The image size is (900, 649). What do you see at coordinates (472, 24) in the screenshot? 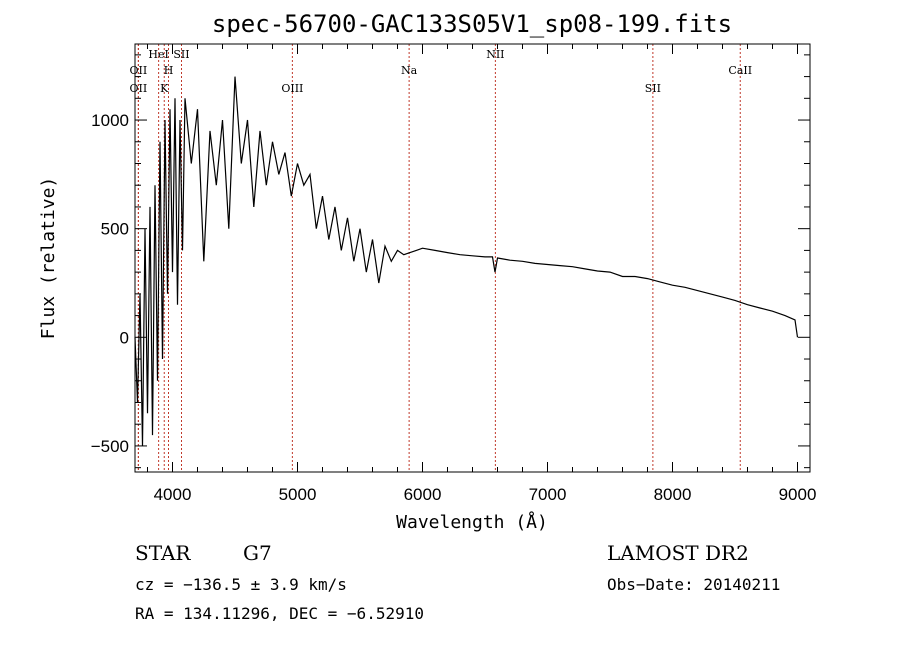
I see `chart-title: spec-56700-GAC133S05V1_sp08-199.fits` at bounding box center [472, 24].